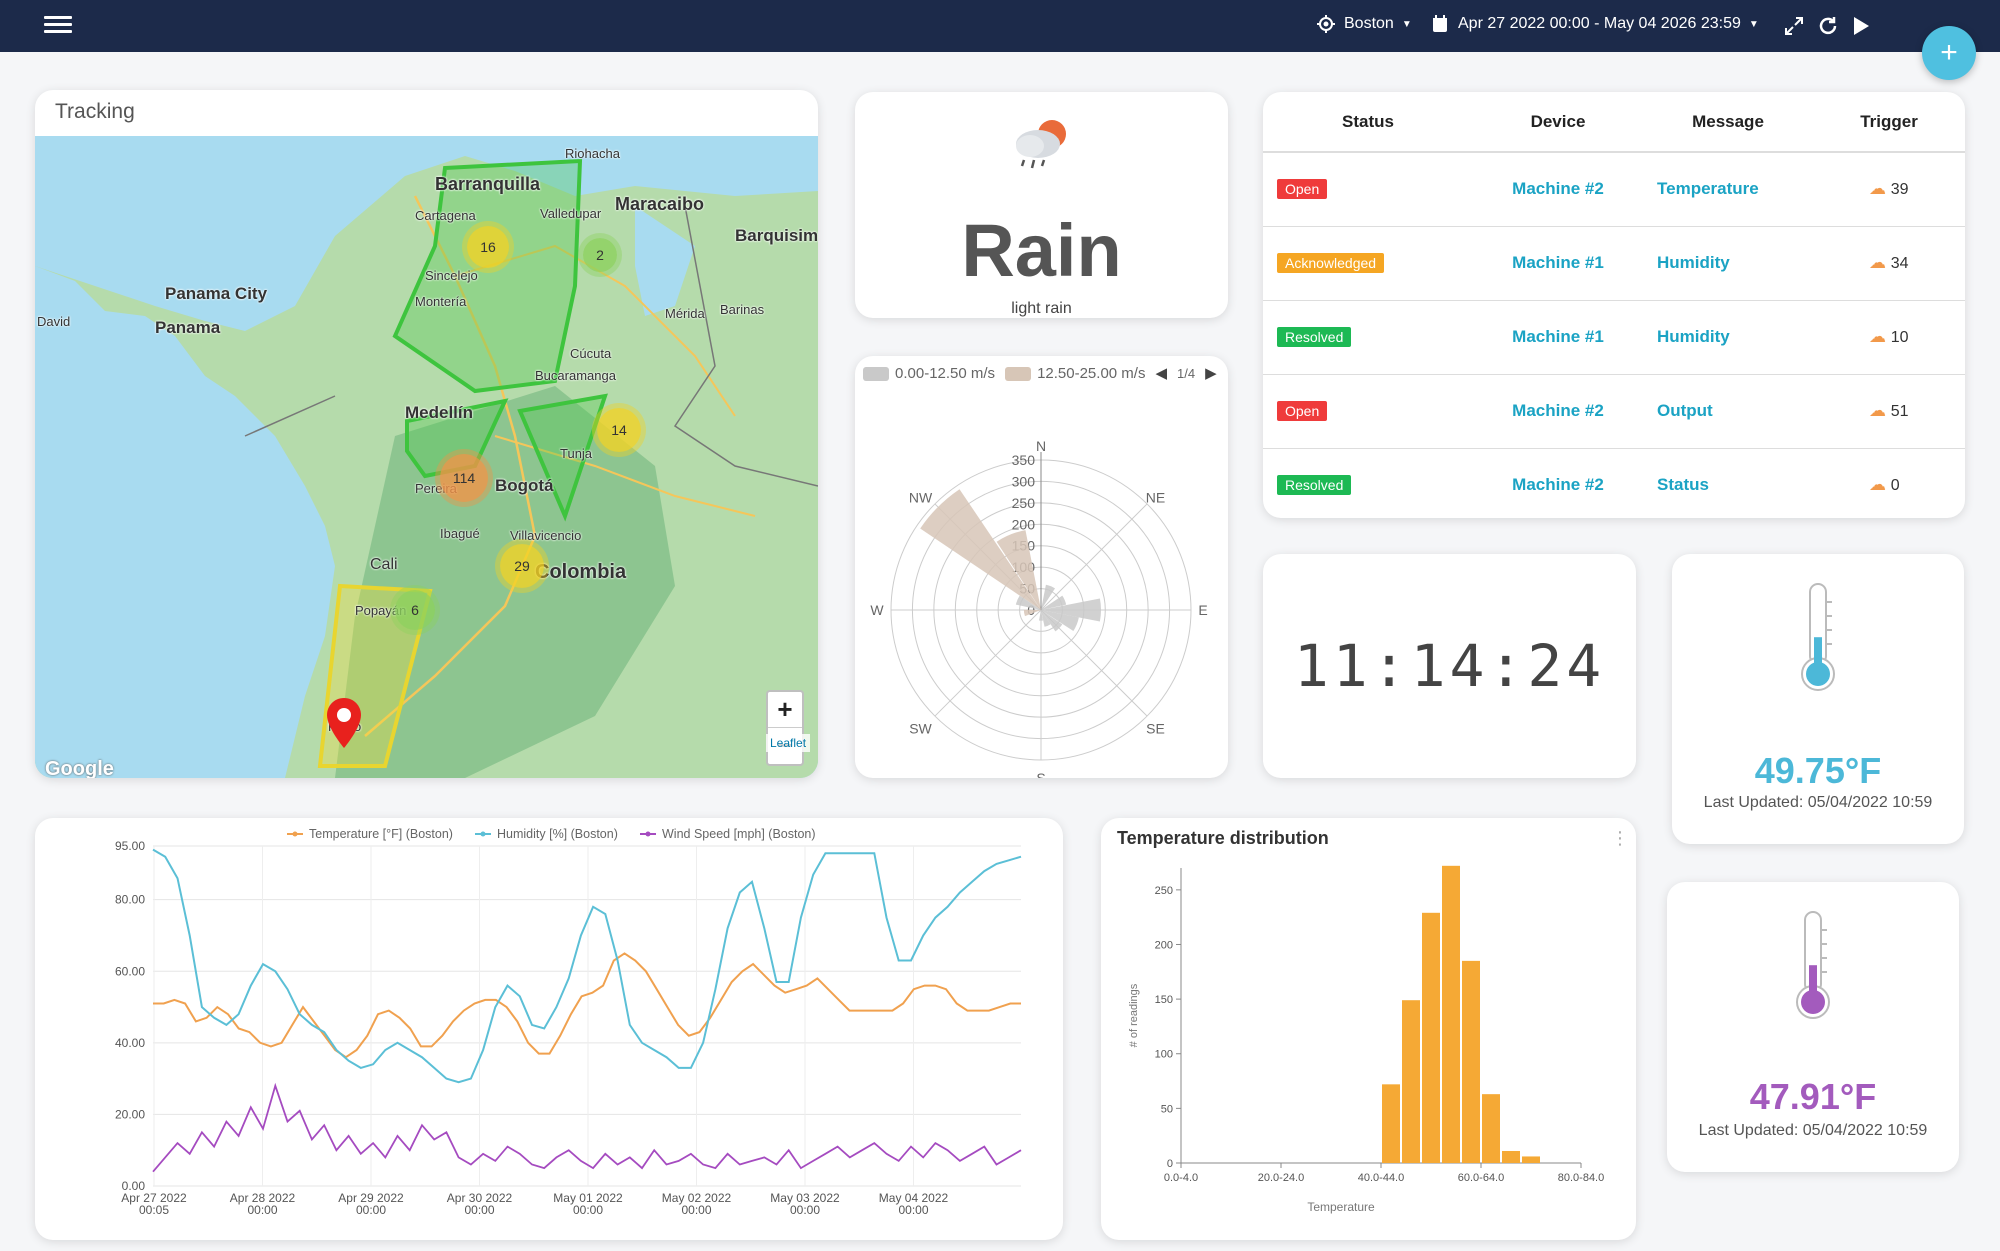 Image resolution: width=2000 pixels, height=1251 pixels. I want to click on legend-label: Wind Speed [mph] (Boston), so click(739, 834).